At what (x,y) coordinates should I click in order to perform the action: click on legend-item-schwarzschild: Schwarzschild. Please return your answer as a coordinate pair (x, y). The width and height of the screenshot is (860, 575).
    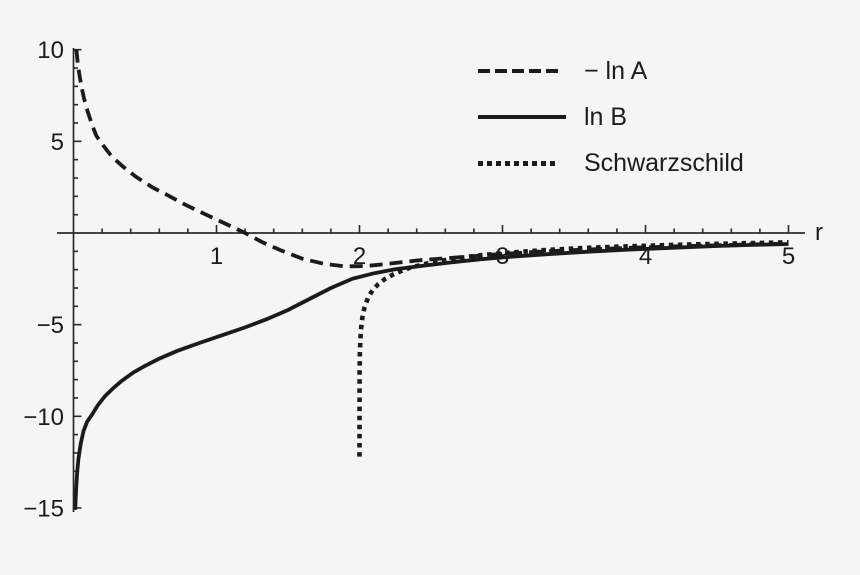
    Looking at the image, I should click on (611, 163).